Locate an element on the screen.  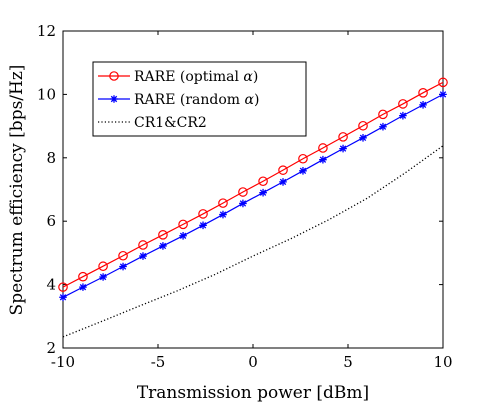
legend-label: RARE (optimal α) is located at coordinates (196, 77).